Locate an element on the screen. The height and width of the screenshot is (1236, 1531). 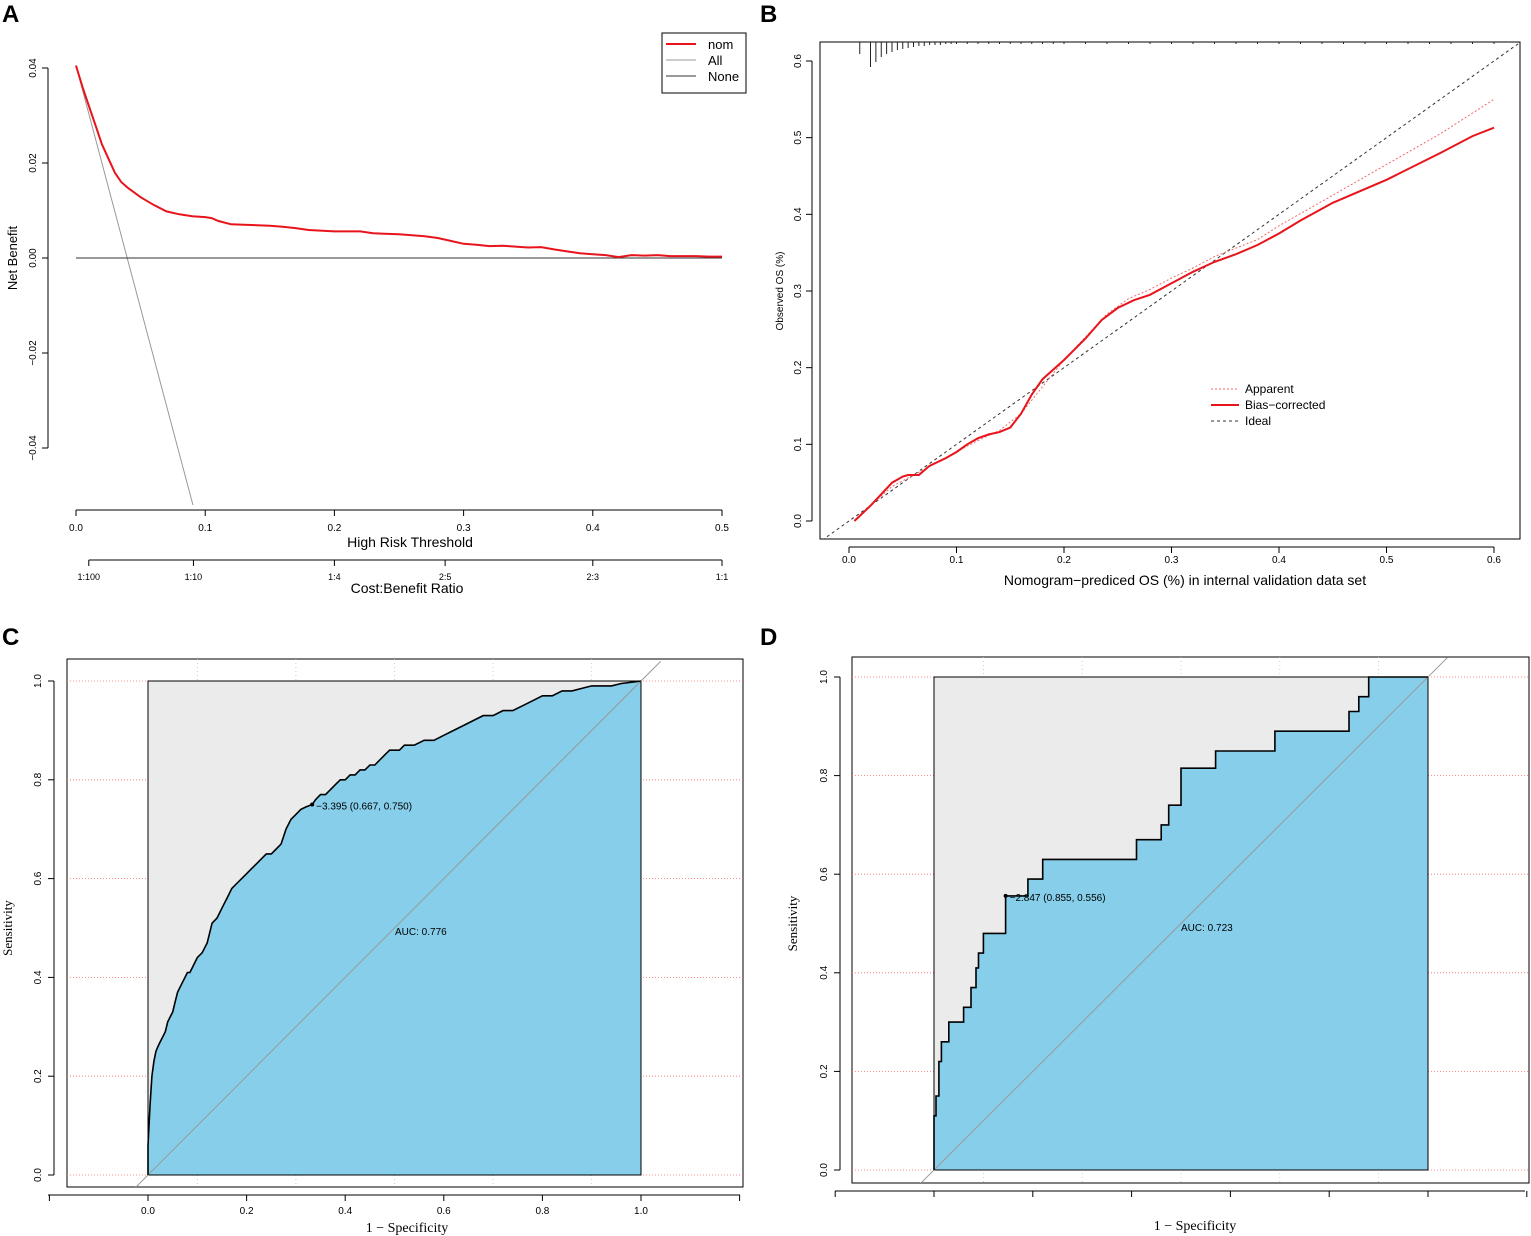
auc-label: AUC: 0.723 is located at coordinates (1207, 928).